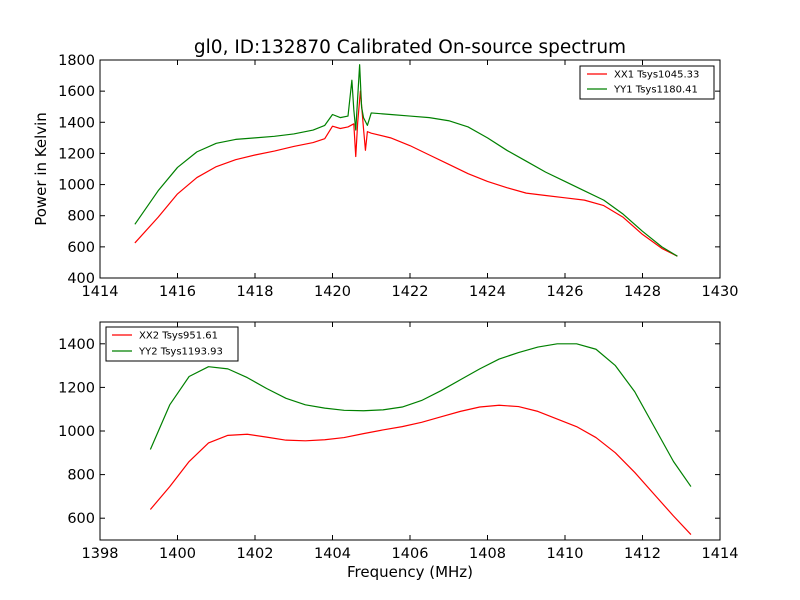 Image resolution: width=800 pixels, height=600 pixels. I want to click on top-x-tick-label: 1422, so click(410, 292).